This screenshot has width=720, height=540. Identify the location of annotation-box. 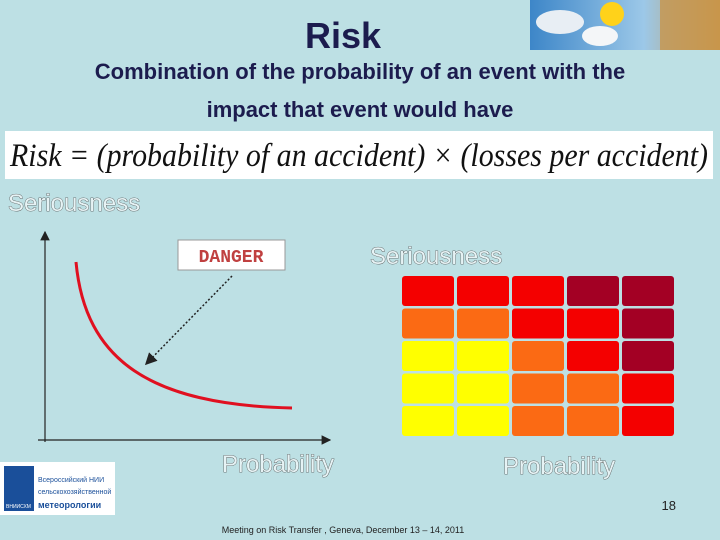
(231, 255).